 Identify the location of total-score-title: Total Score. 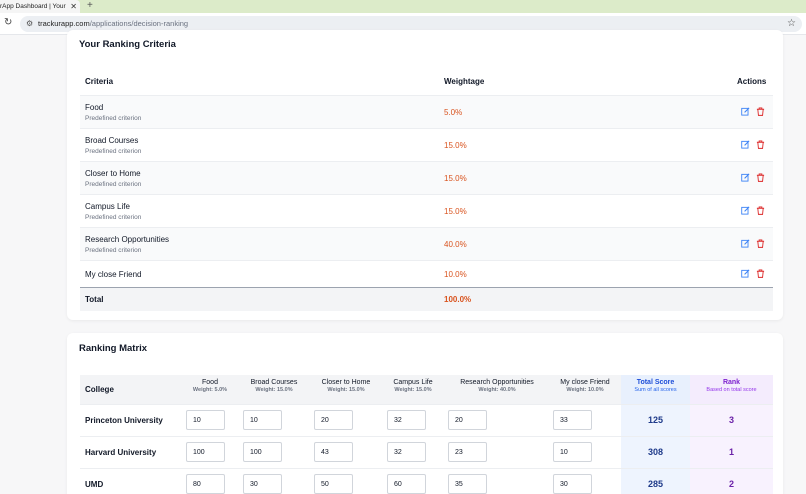
(655, 382).